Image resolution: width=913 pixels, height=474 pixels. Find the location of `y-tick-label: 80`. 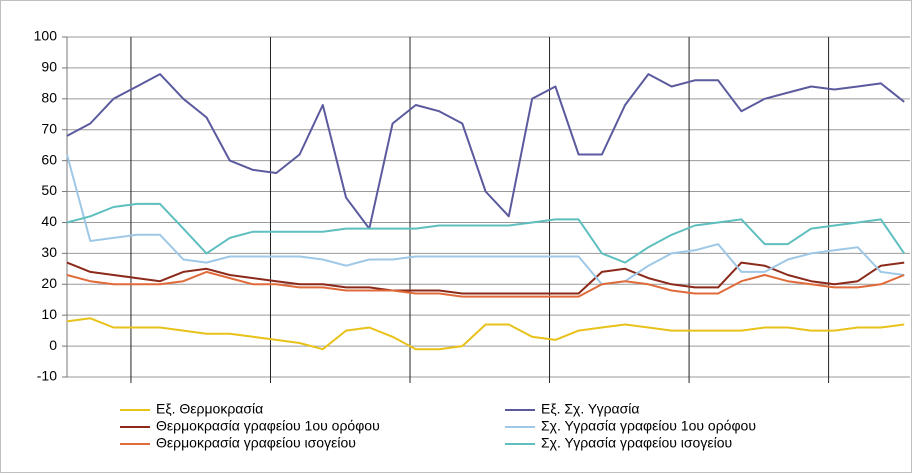

y-tick-label: 80 is located at coordinates (49, 98).